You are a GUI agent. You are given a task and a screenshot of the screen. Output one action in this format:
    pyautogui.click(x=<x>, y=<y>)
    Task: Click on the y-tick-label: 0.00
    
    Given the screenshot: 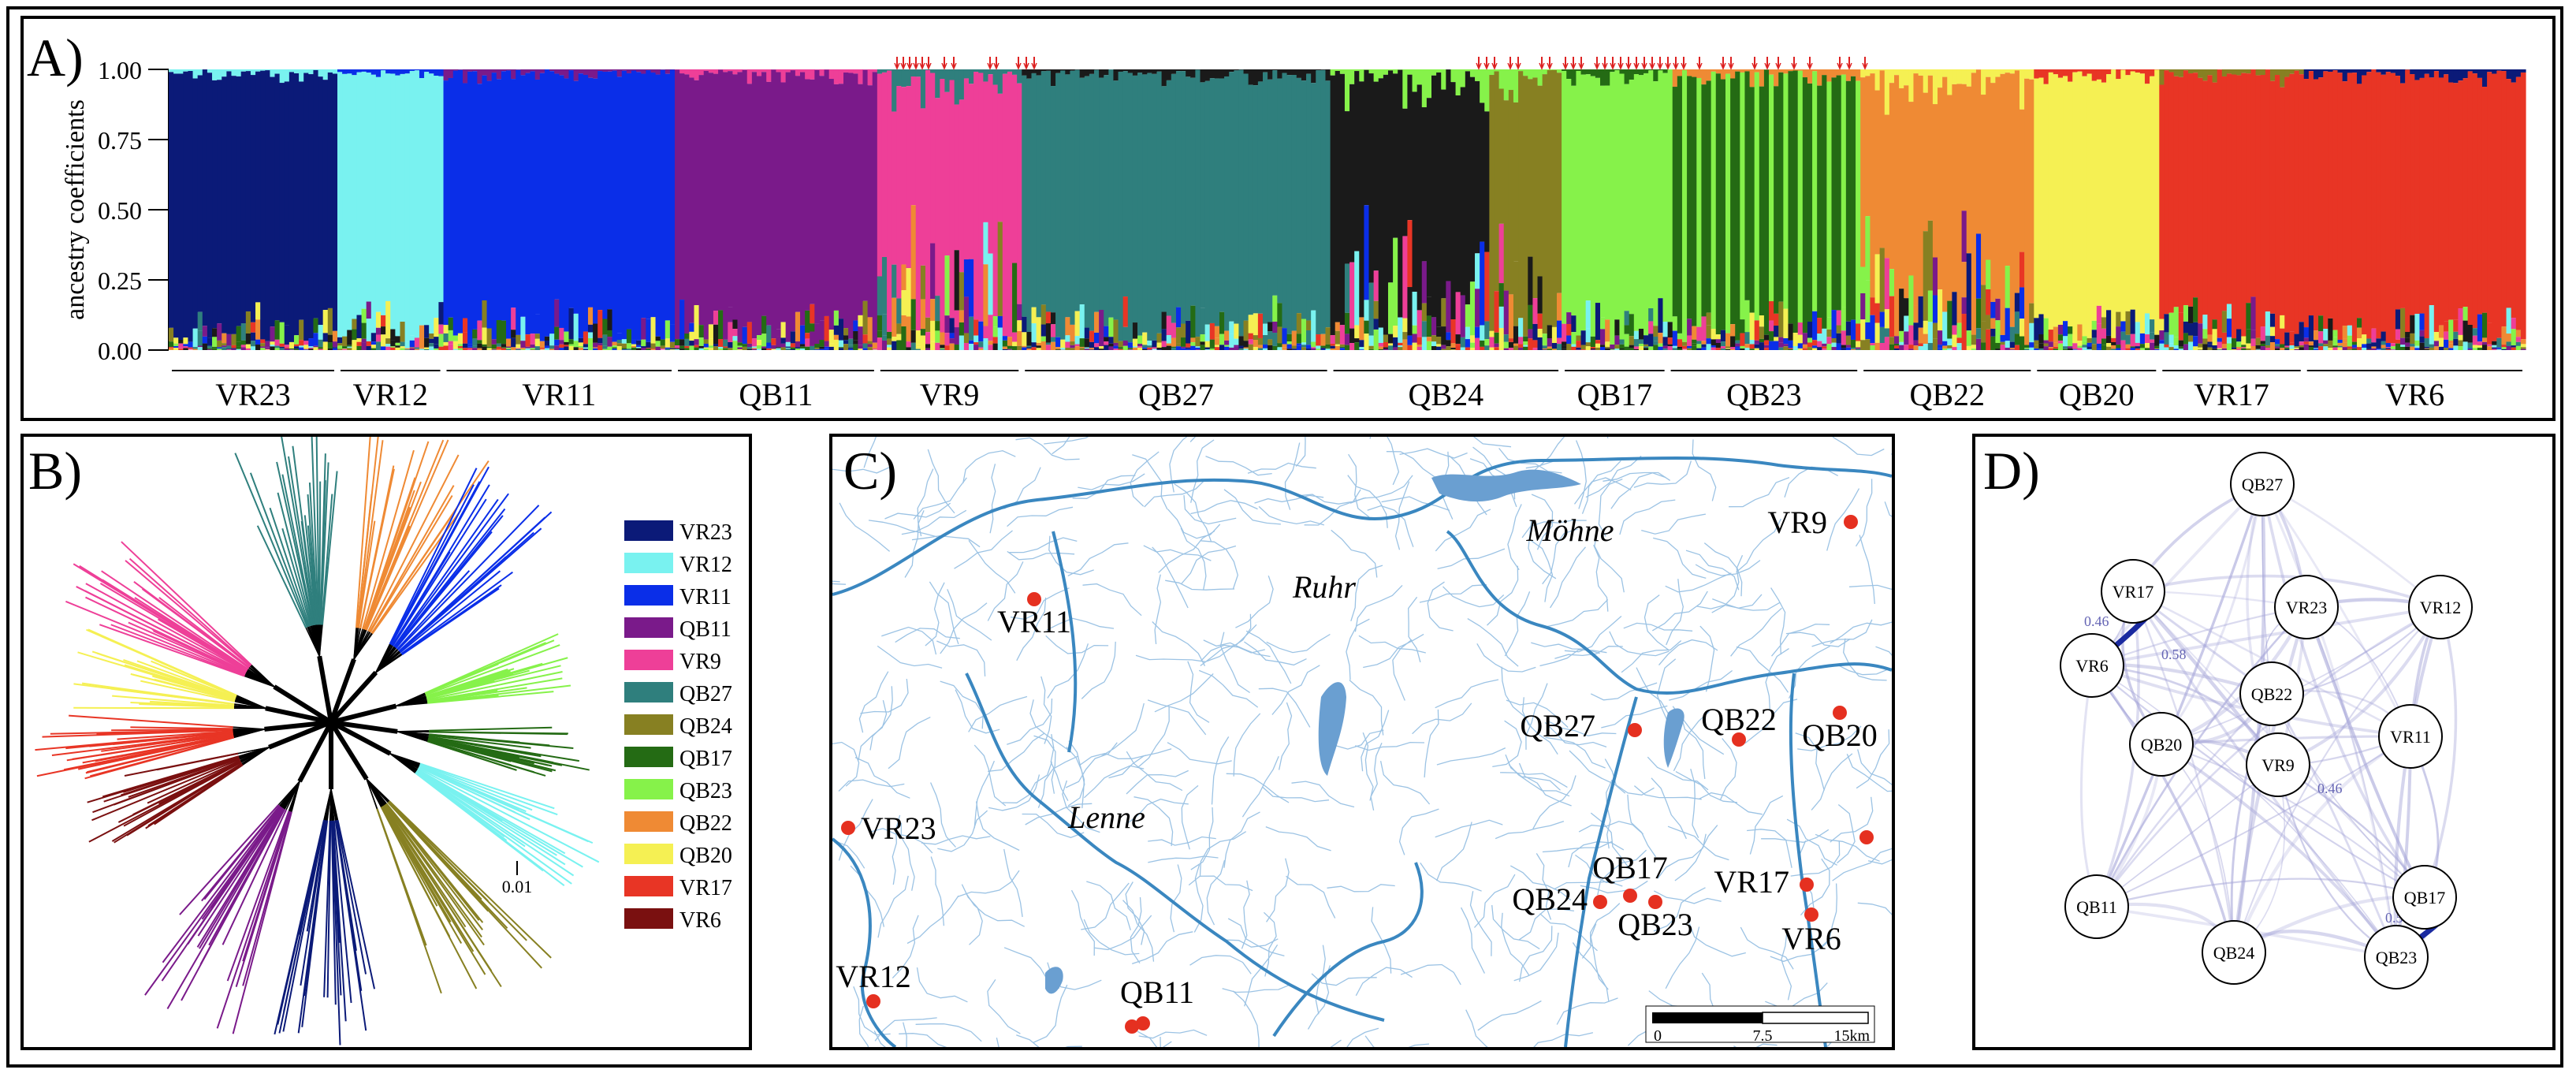 What is the action you would take?
    pyautogui.click(x=120, y=351)
    